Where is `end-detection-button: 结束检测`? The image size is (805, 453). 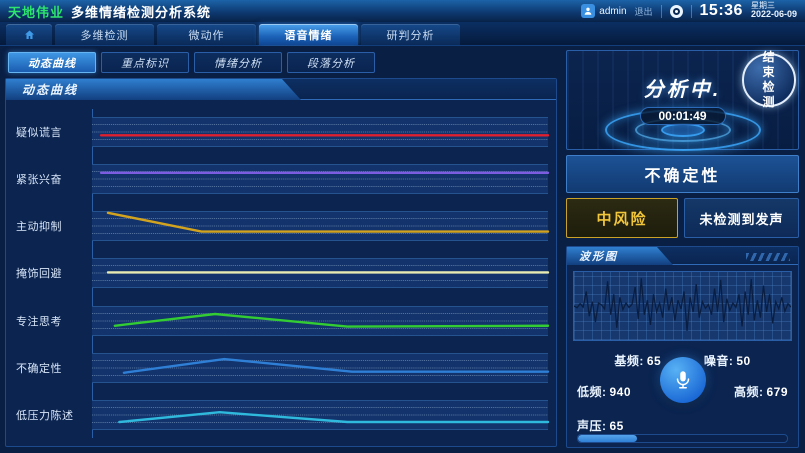
end-detection-button: 结束检测 is located at coordinates (769, 79).